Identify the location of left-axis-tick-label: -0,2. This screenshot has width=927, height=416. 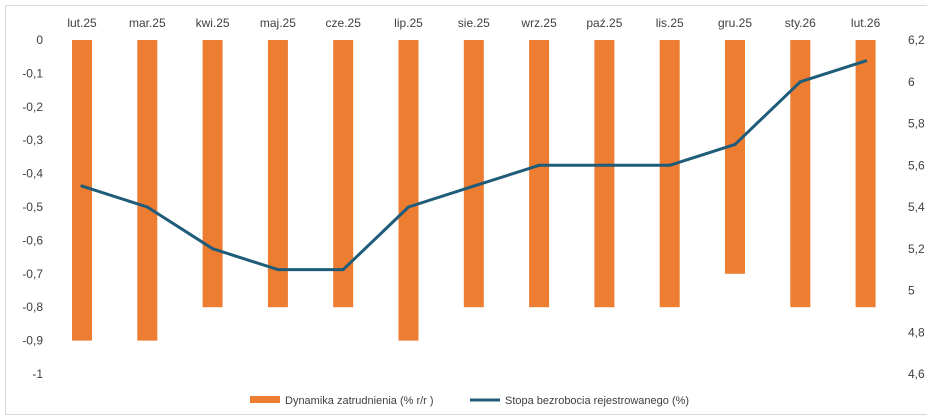
(32, 107).